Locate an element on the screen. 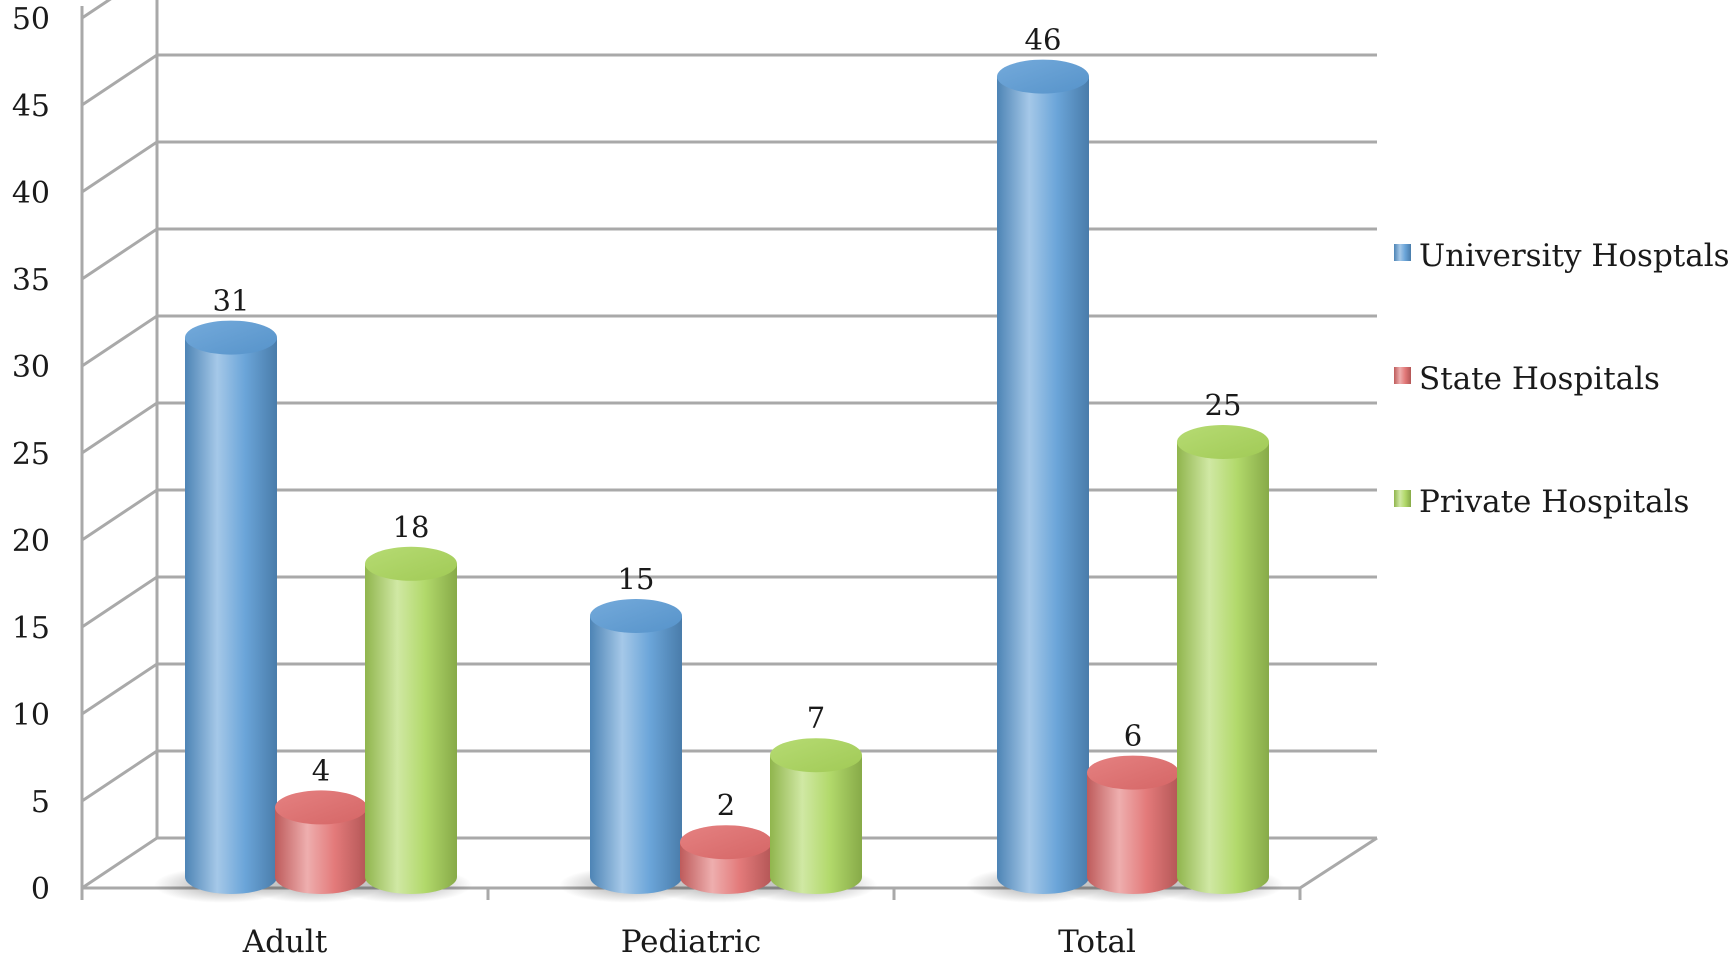 The image size is (1729, 957). data-label: 25 is located at coordinates (1223, 405).